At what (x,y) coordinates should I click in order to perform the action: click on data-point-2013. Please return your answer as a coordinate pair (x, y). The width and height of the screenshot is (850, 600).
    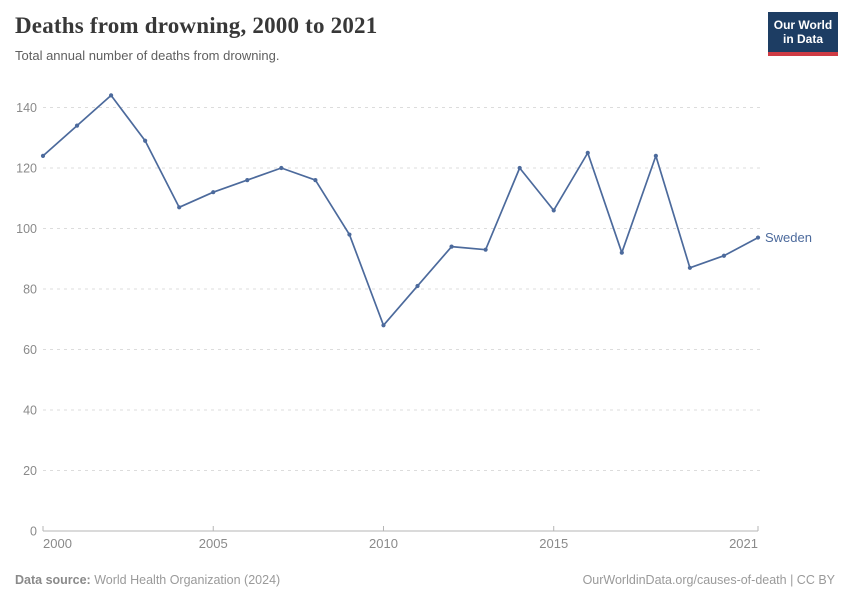
    Looking at the image, I should click on (485, 249).